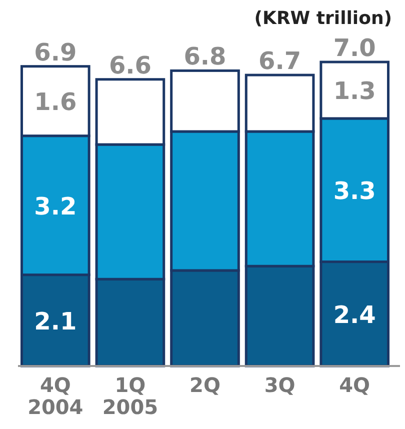 Image resolution: width=405 pixels, height=429 pixels. Describe the element at coordinates (323, 18) in the screenshot. I see `text: (KRW trillion)` at that location.